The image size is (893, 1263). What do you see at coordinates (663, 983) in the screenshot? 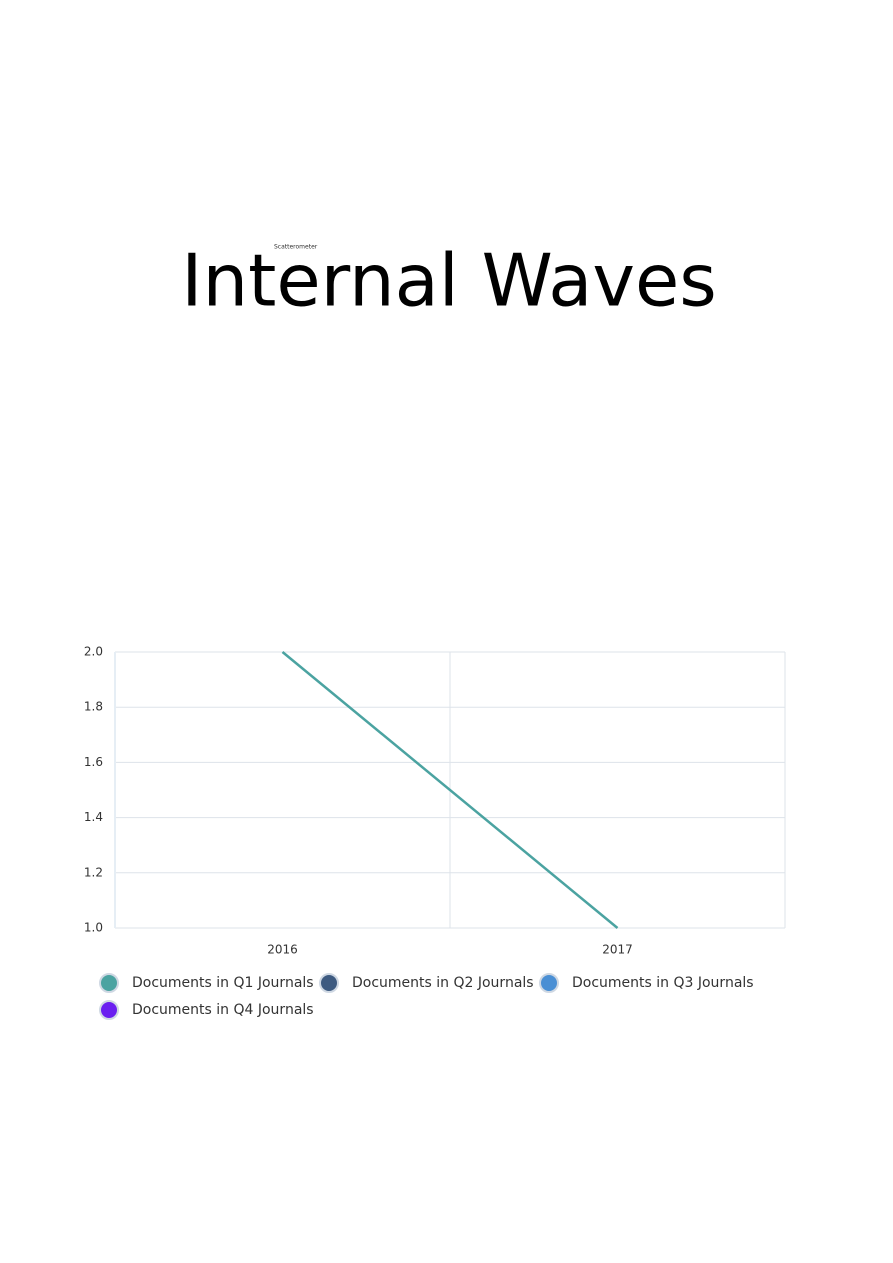
I see `legend-label: Documents in Q3 Journals` at bounding box center [663, 983].